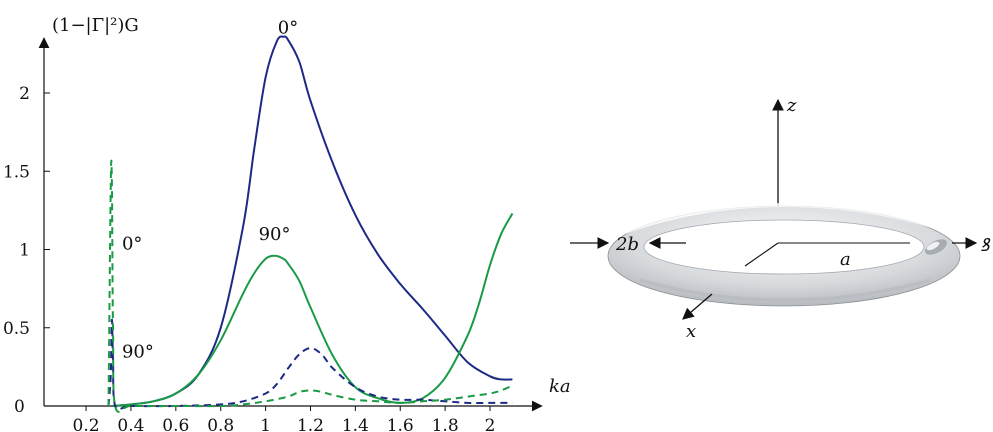 This screenshot has height=432, width=993. I want to click on x-tick-label: 2, so click(490, 424).